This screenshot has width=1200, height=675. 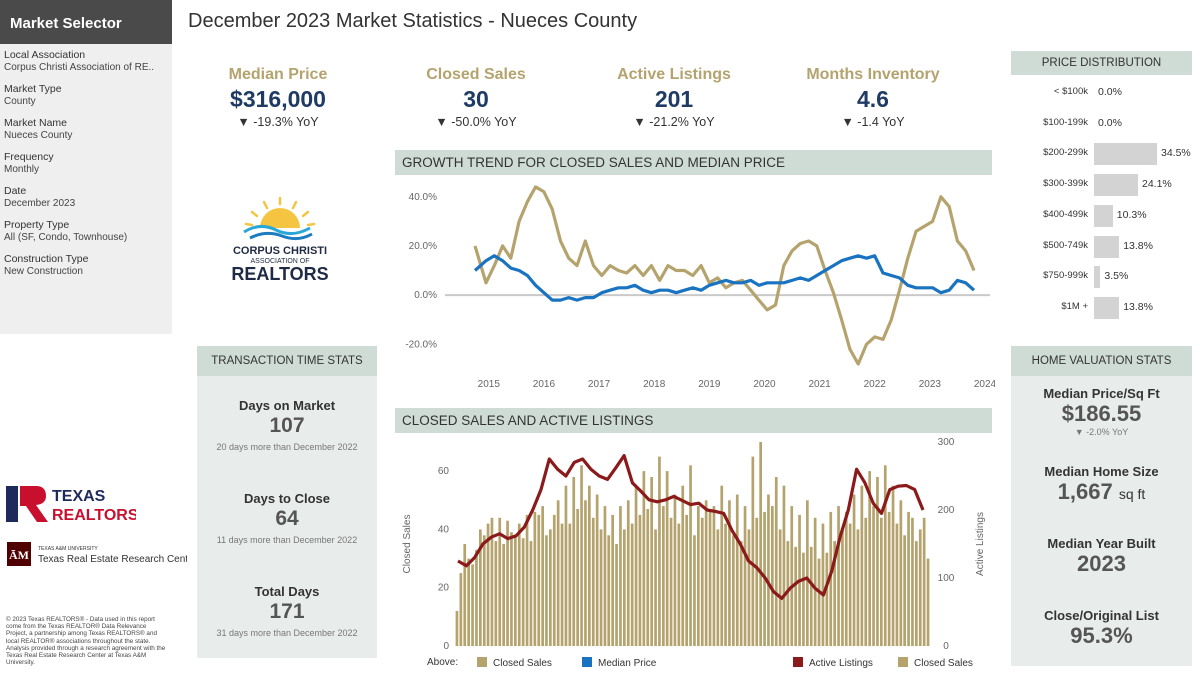 What do you see at coordinates (71, 505) in the screenshot?
I see `texas-realtors-logo: TEXAS REALTORS` at bounding box center [71, 505].